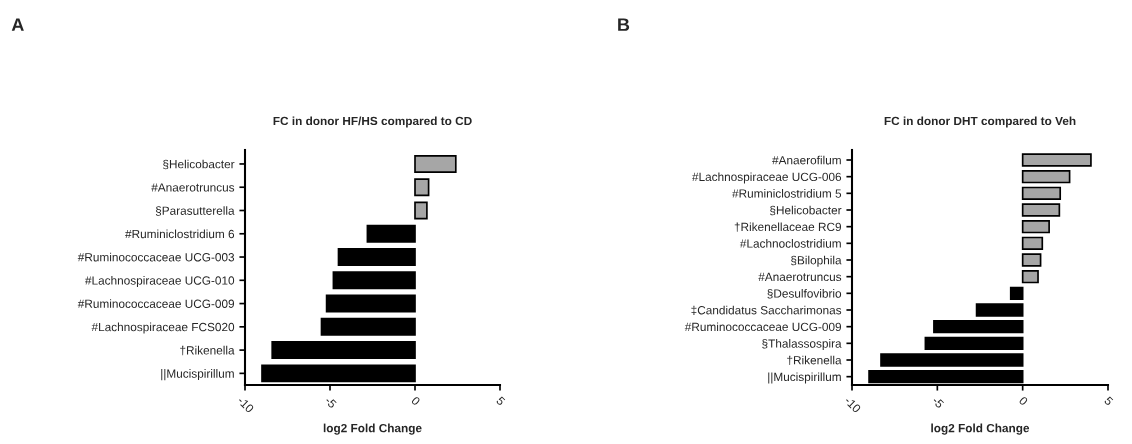  Describe the element at coordinates (767, 178) in the screenshot. I see `y-tick-label: #Lachnospiraceae UCG-006` at that location.